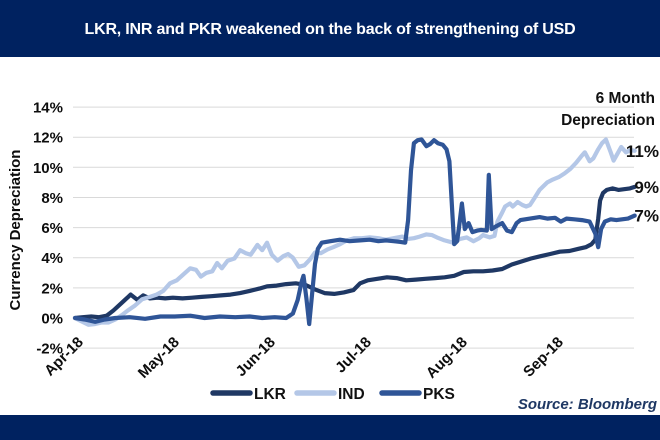  I want to click on source-label: Source: Bloomberg, so click(587, 404).